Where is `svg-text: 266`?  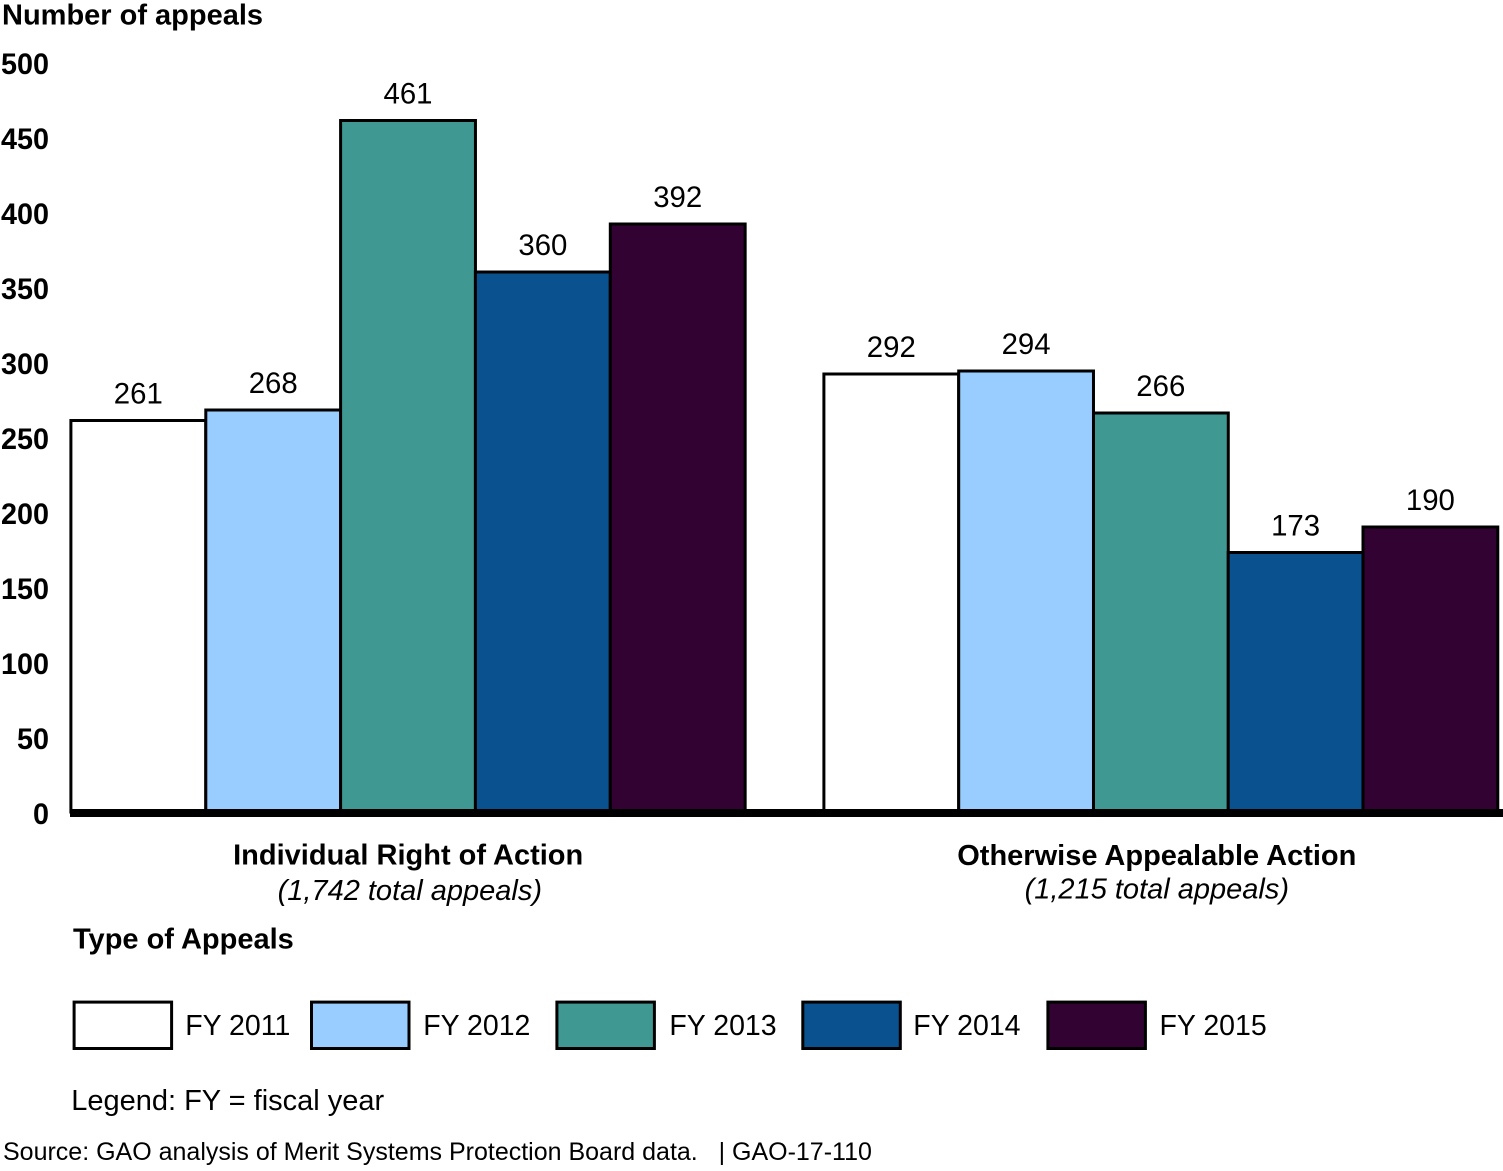
svg-text: 266 is located at coordinates (1160, 386).